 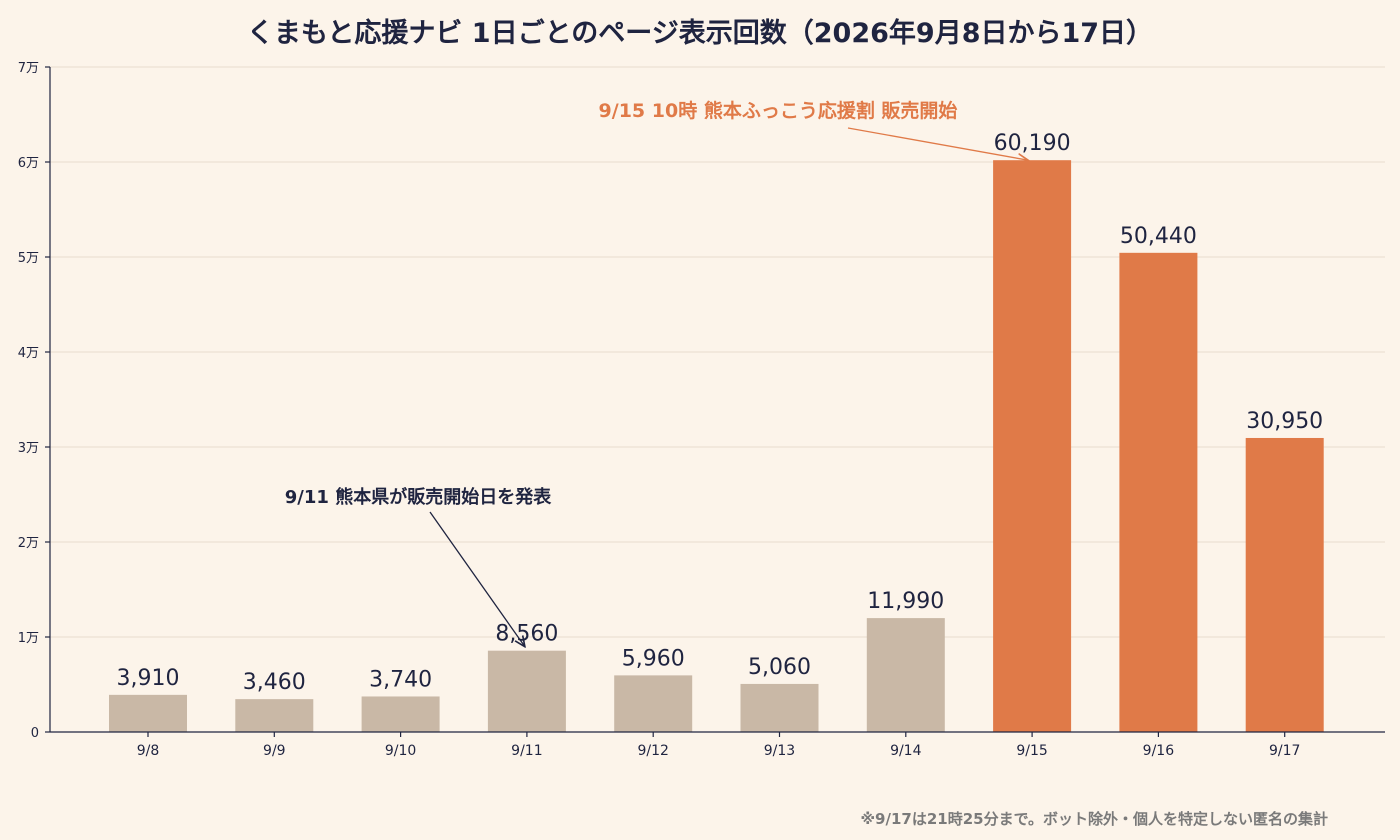 What do you see at coordinates (28, 448) in the screenshot?
I see `y-tick-label: 3万` at bounding box center [28, 448].